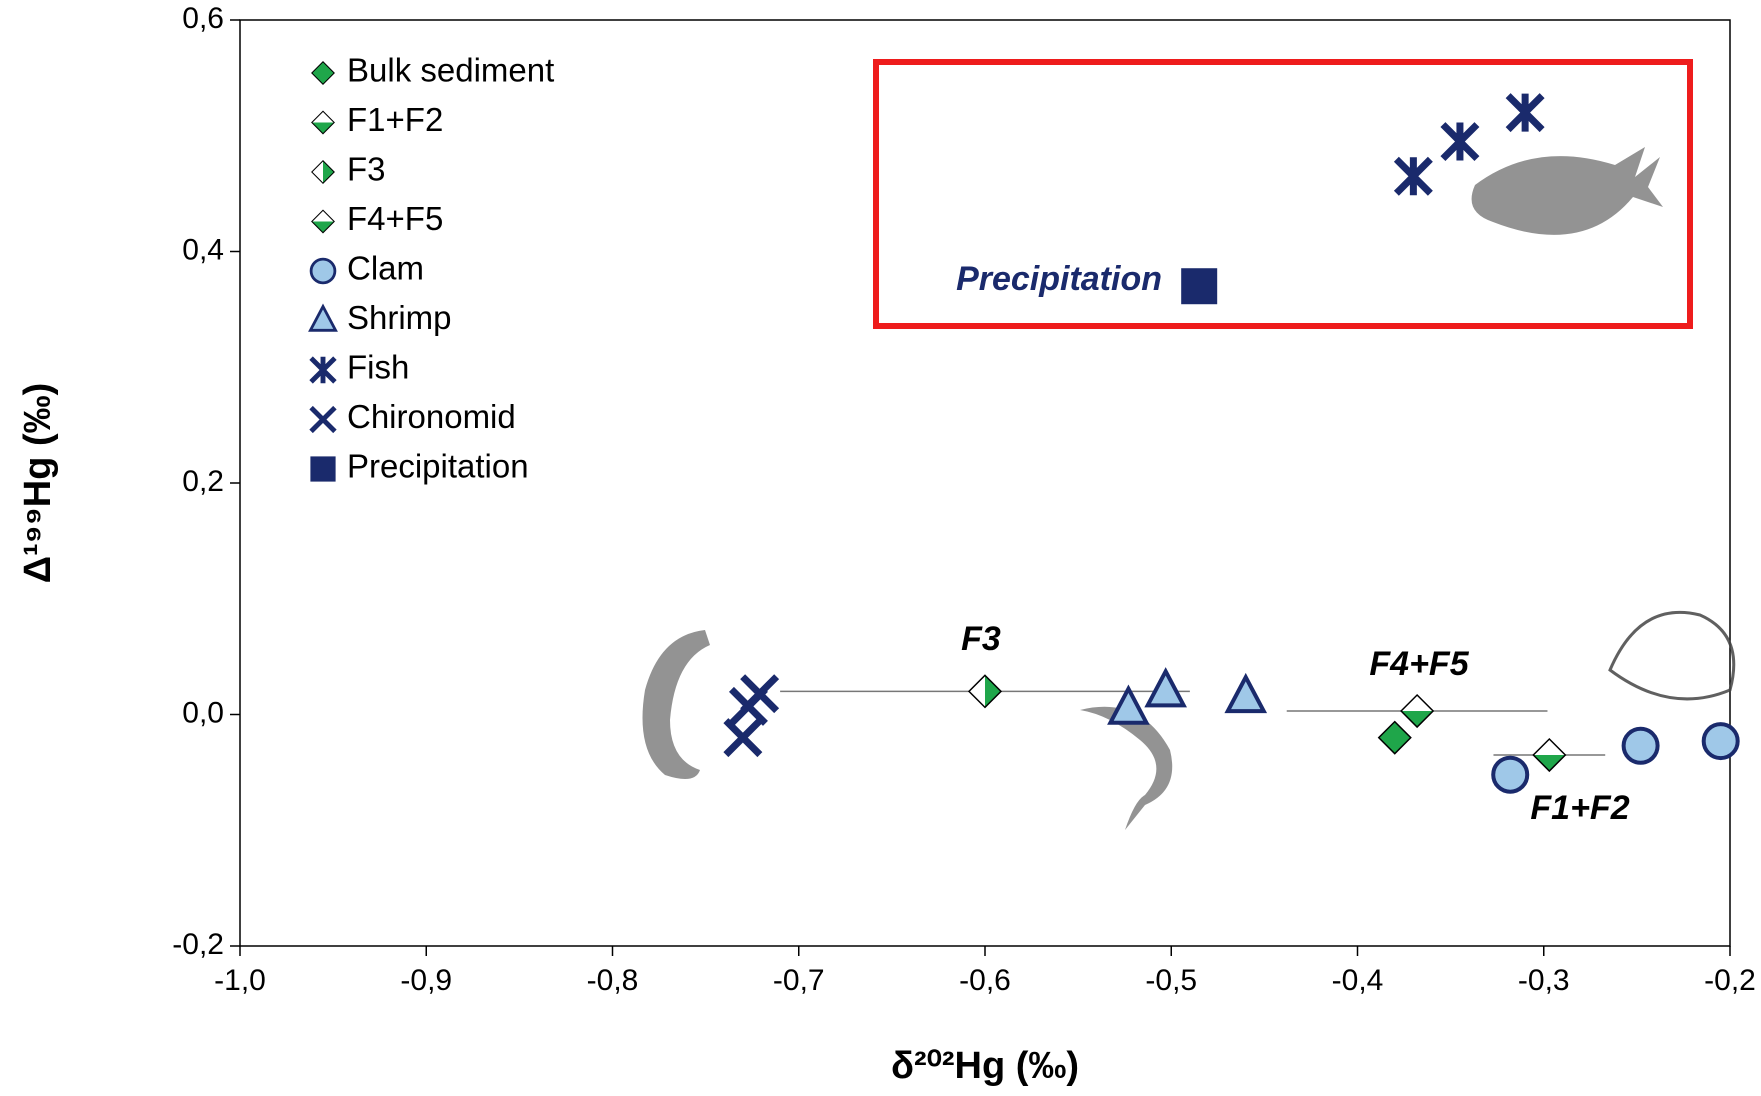 This screenshot has height=1096, width=1761. Describe the element at coordinates (981, 639) in the screenshot. I see `annotation: F3` at that location.